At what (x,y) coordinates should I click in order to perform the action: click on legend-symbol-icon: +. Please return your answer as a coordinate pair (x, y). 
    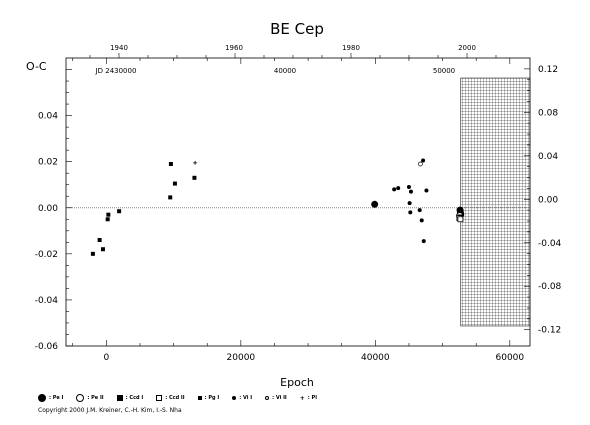
    Looking at the image, I should click on (302, 398).